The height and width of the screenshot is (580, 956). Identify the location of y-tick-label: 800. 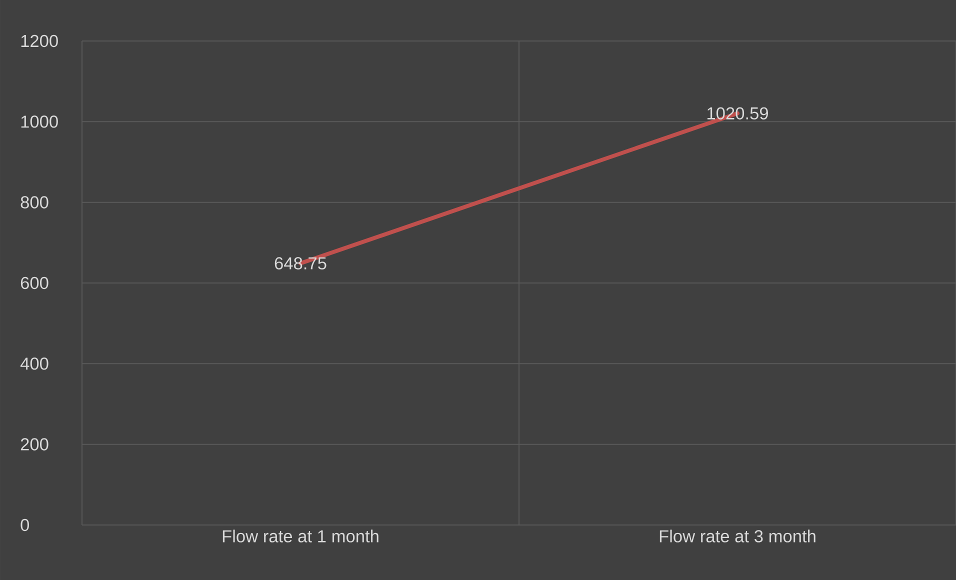
(34, 202).